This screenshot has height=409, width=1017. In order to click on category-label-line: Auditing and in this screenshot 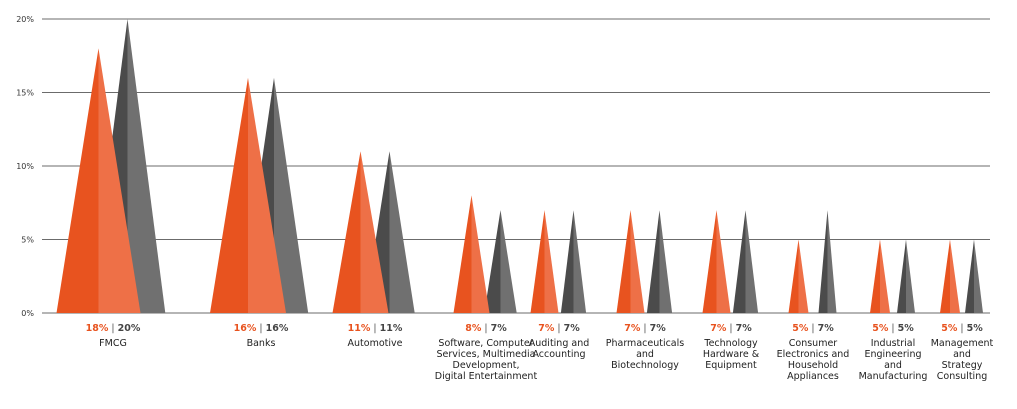, I will do `click(559, 343)`.